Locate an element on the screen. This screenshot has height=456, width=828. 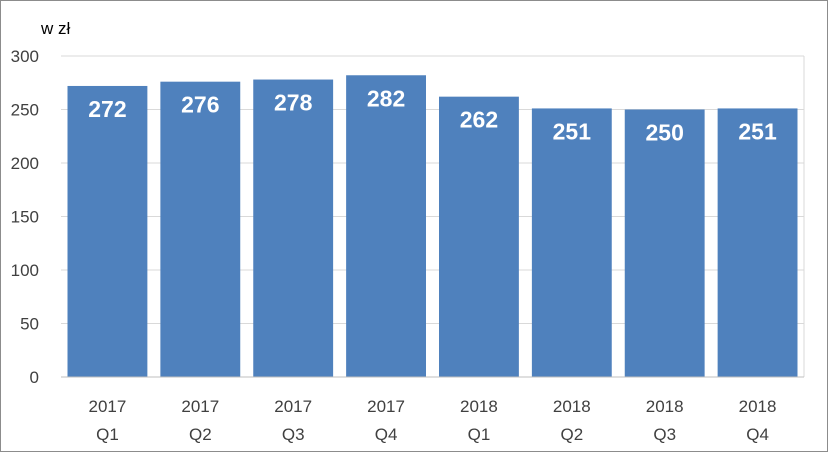
y-axis-ticks: 0 50 100 150 200 250 300 is located at coordinates (25, 217).